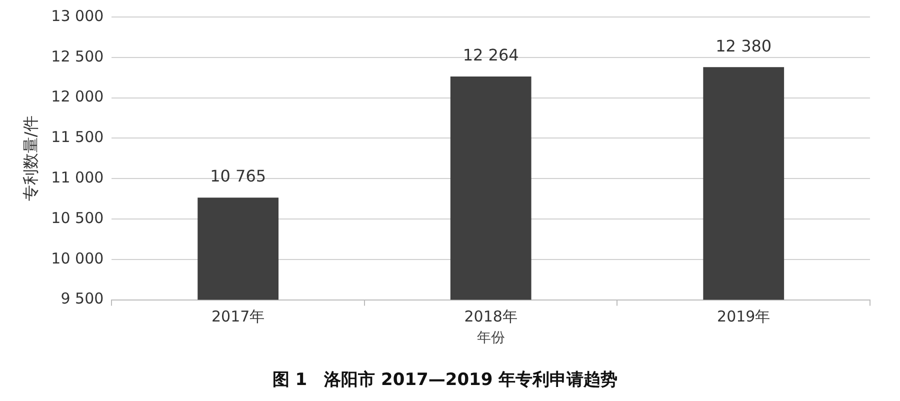 The image size is (900, 401). I want to click on y-tick-label: 12 500, so click(77, 56).